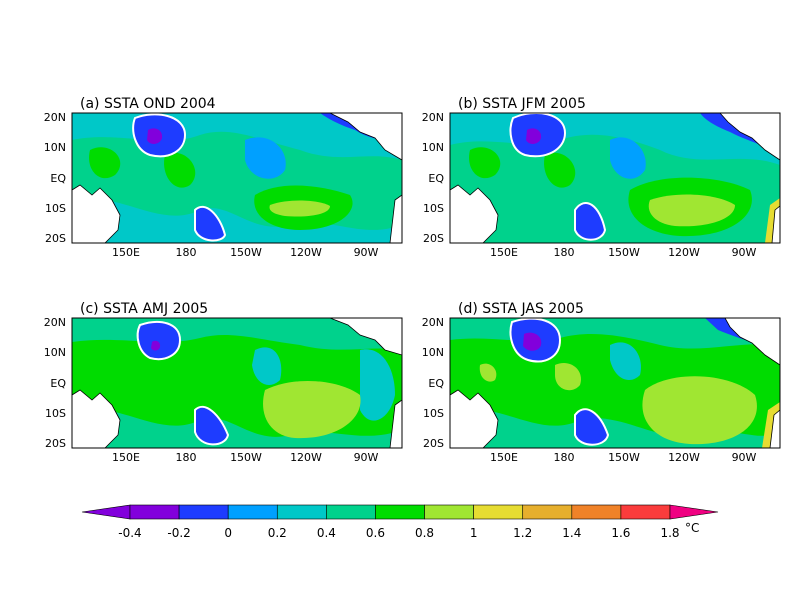  What do you see at coordinates (692, 528) in the screenshot?
I see `colorbar-unit: °C` at bounding box center [692, 528].